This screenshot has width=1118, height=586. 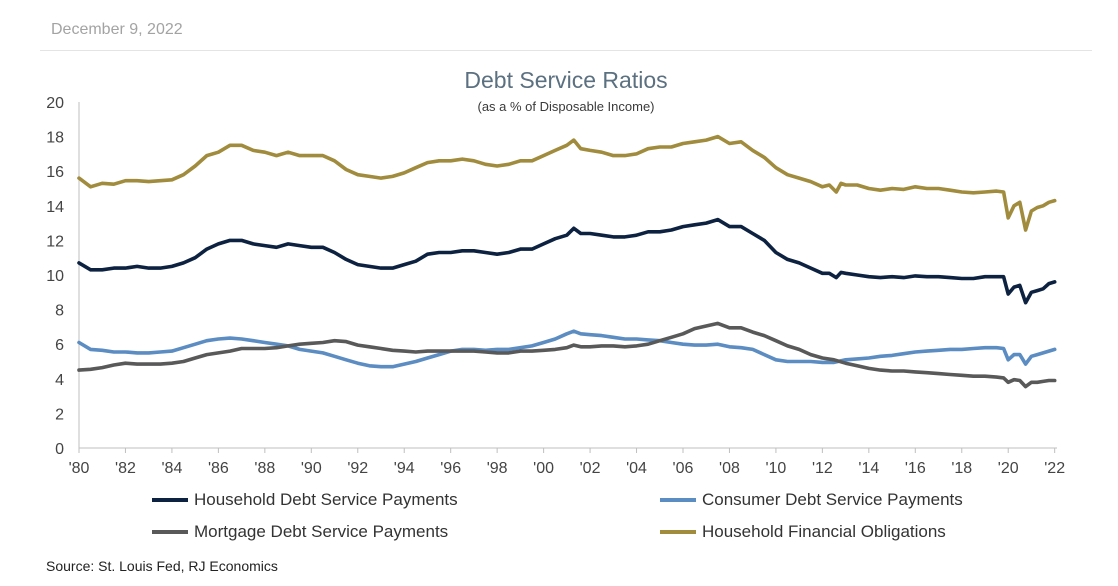 What do you see at coordinates (55, 172) in the screenshot?
I see `y-tick-label: 16` at bounding box center [55, 172].